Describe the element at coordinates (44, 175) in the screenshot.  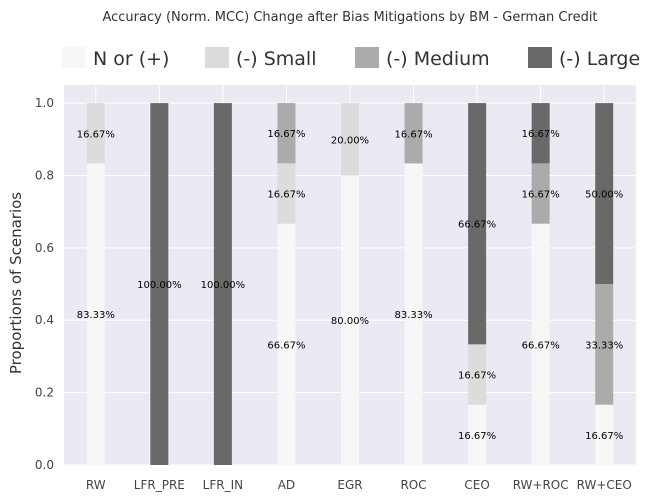
I see `y-tick-label: 0.8` at that location.